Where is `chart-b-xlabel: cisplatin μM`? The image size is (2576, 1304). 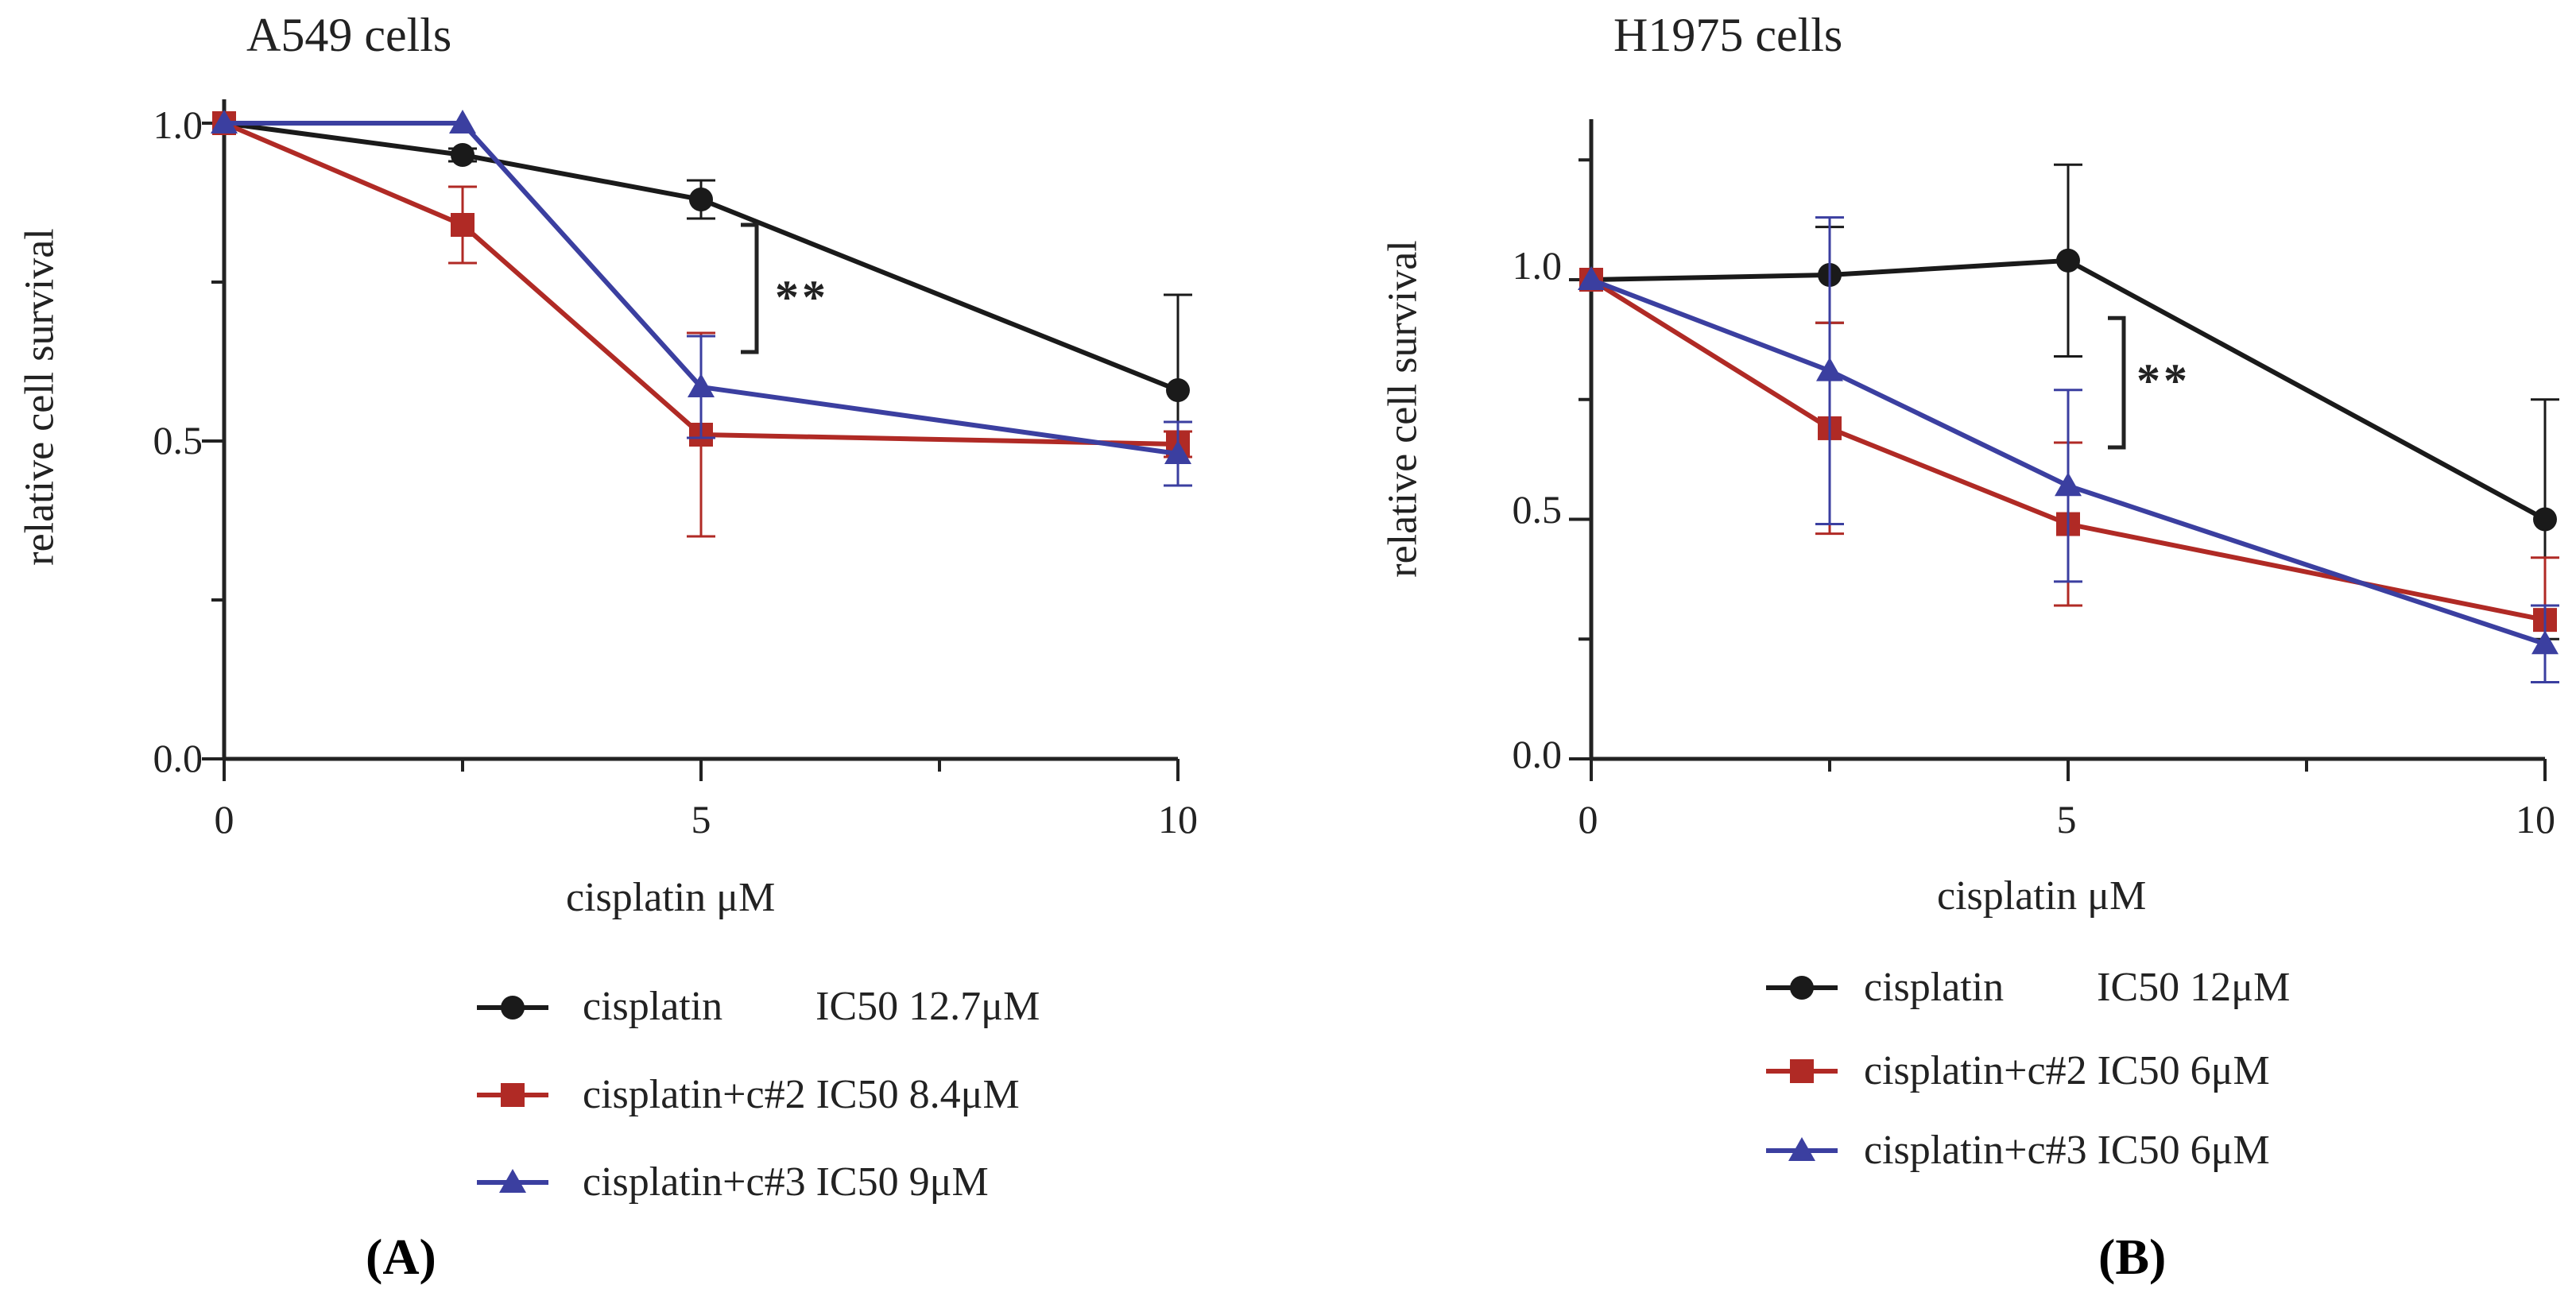 chart-b-xlabel: cisplatin μM is located at coordinates (2042, 896).